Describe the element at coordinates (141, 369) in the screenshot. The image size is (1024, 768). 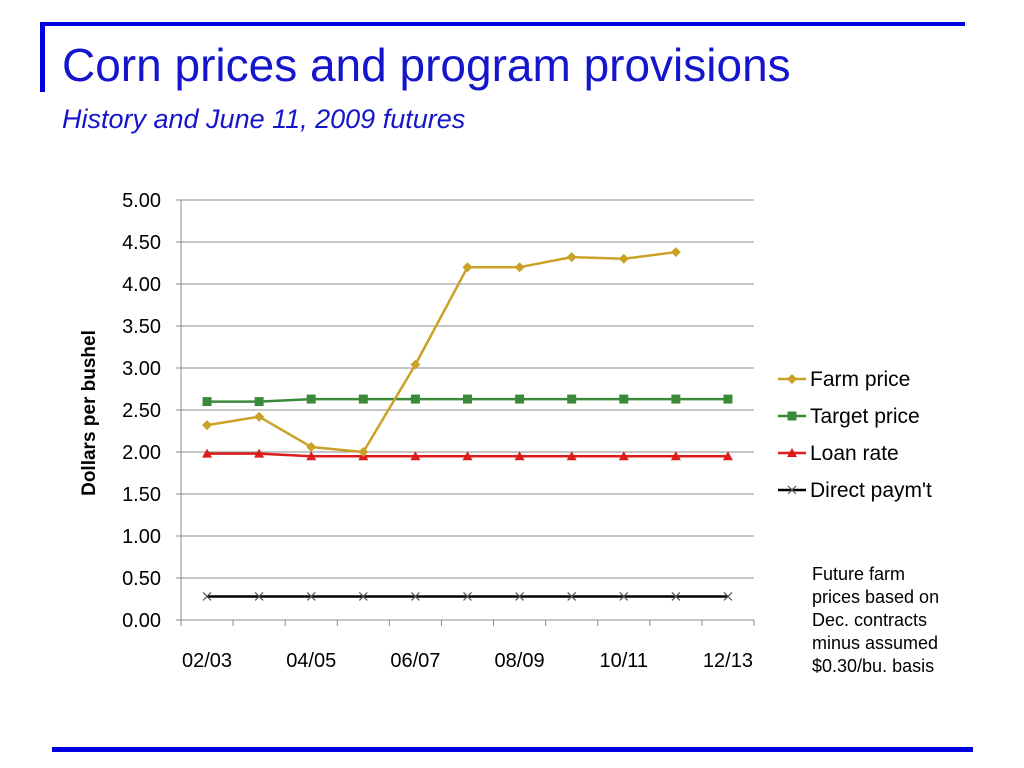
I see `y-tick-label: 3.00` at that location.